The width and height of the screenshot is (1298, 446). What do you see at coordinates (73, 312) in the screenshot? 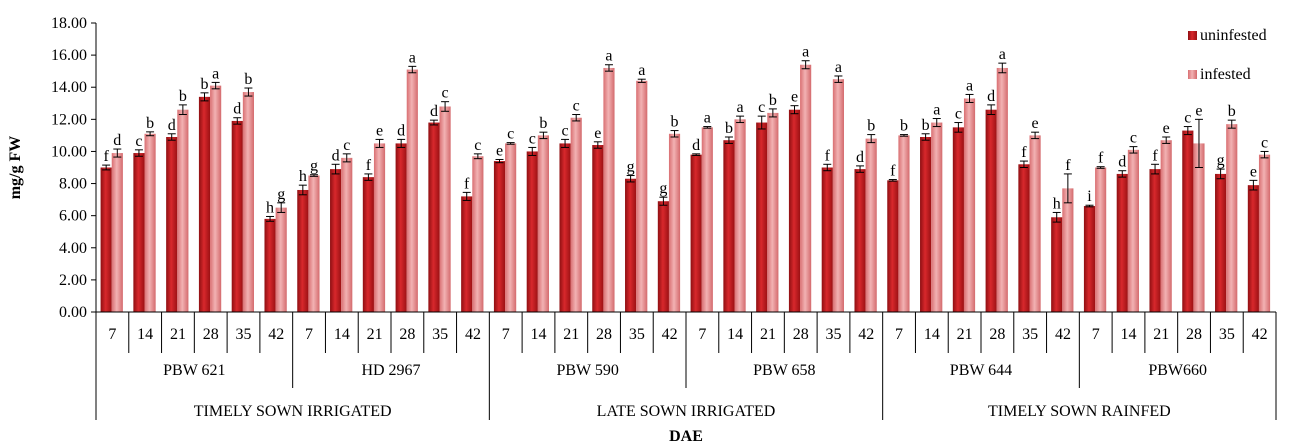
I see `y-tick-label: 0.00` at bounding box center [73, 312].